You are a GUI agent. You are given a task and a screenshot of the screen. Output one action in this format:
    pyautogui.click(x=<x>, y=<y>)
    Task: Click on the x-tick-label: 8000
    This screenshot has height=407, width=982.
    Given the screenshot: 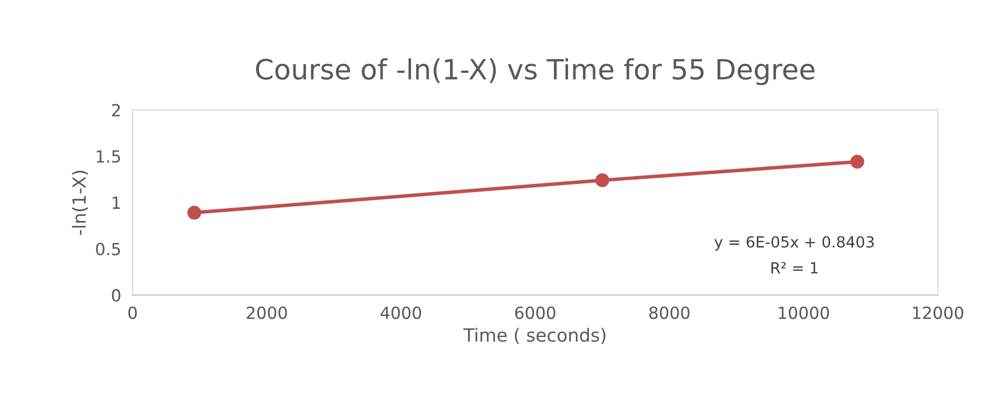 What is the action you would take?
    pyautogui.click(x=669, y=313)
    